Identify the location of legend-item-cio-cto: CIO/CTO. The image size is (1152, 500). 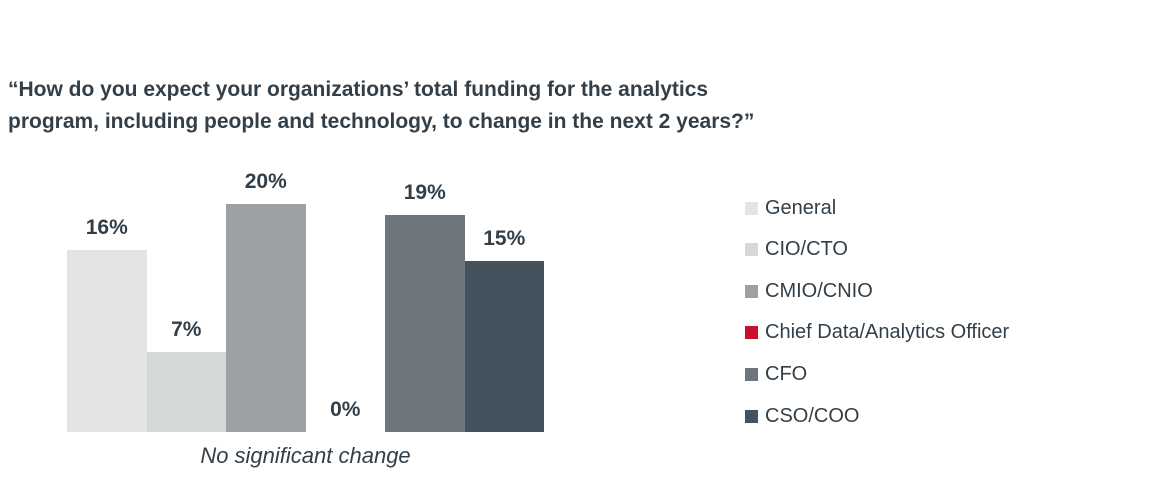
(796, 249).